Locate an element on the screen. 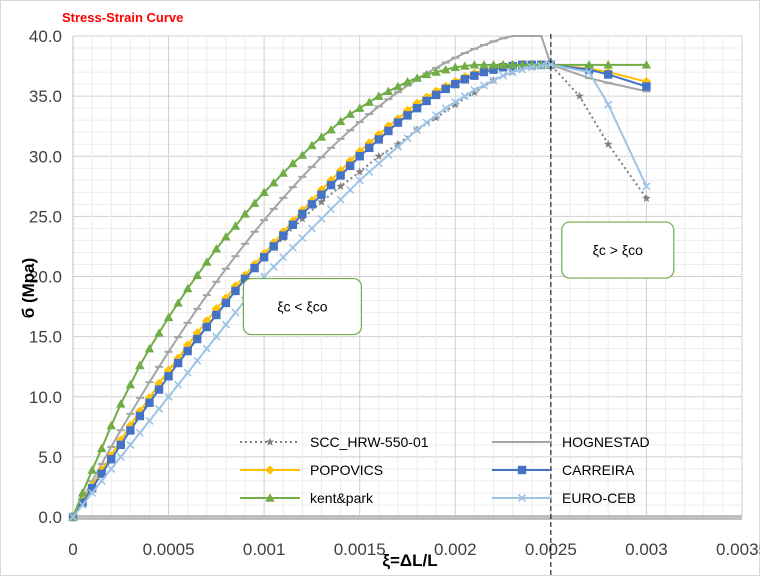 This screenshot has height=576, width=760. legend-label: POPOVICS is located at coordinates (346, 470).